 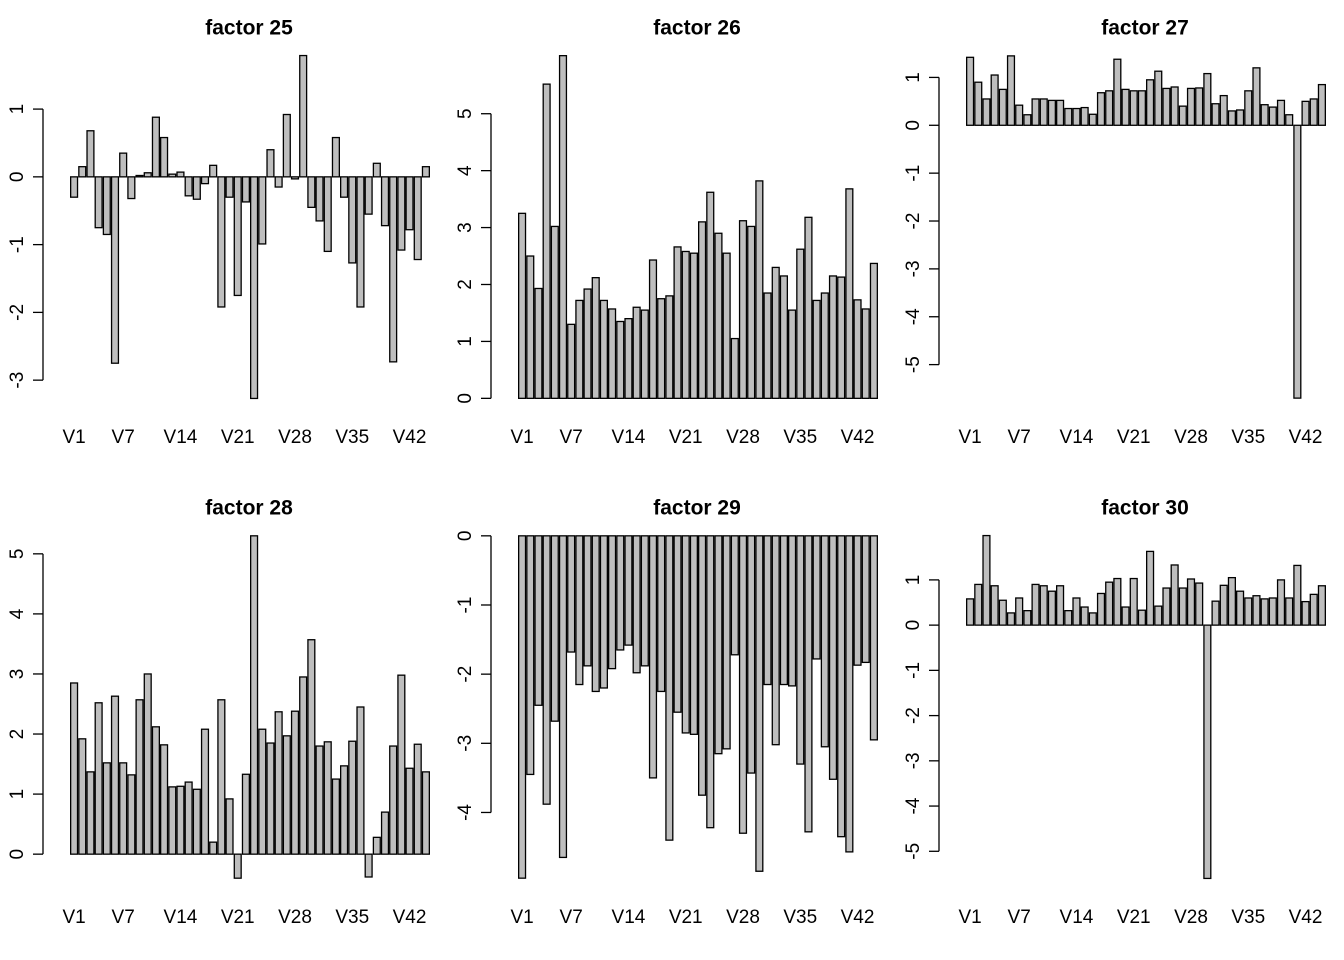 What do you see at coordinates (697, 508) in the screenshot?
I see `chart-title: factor 29` at bounding box center [697, 508].